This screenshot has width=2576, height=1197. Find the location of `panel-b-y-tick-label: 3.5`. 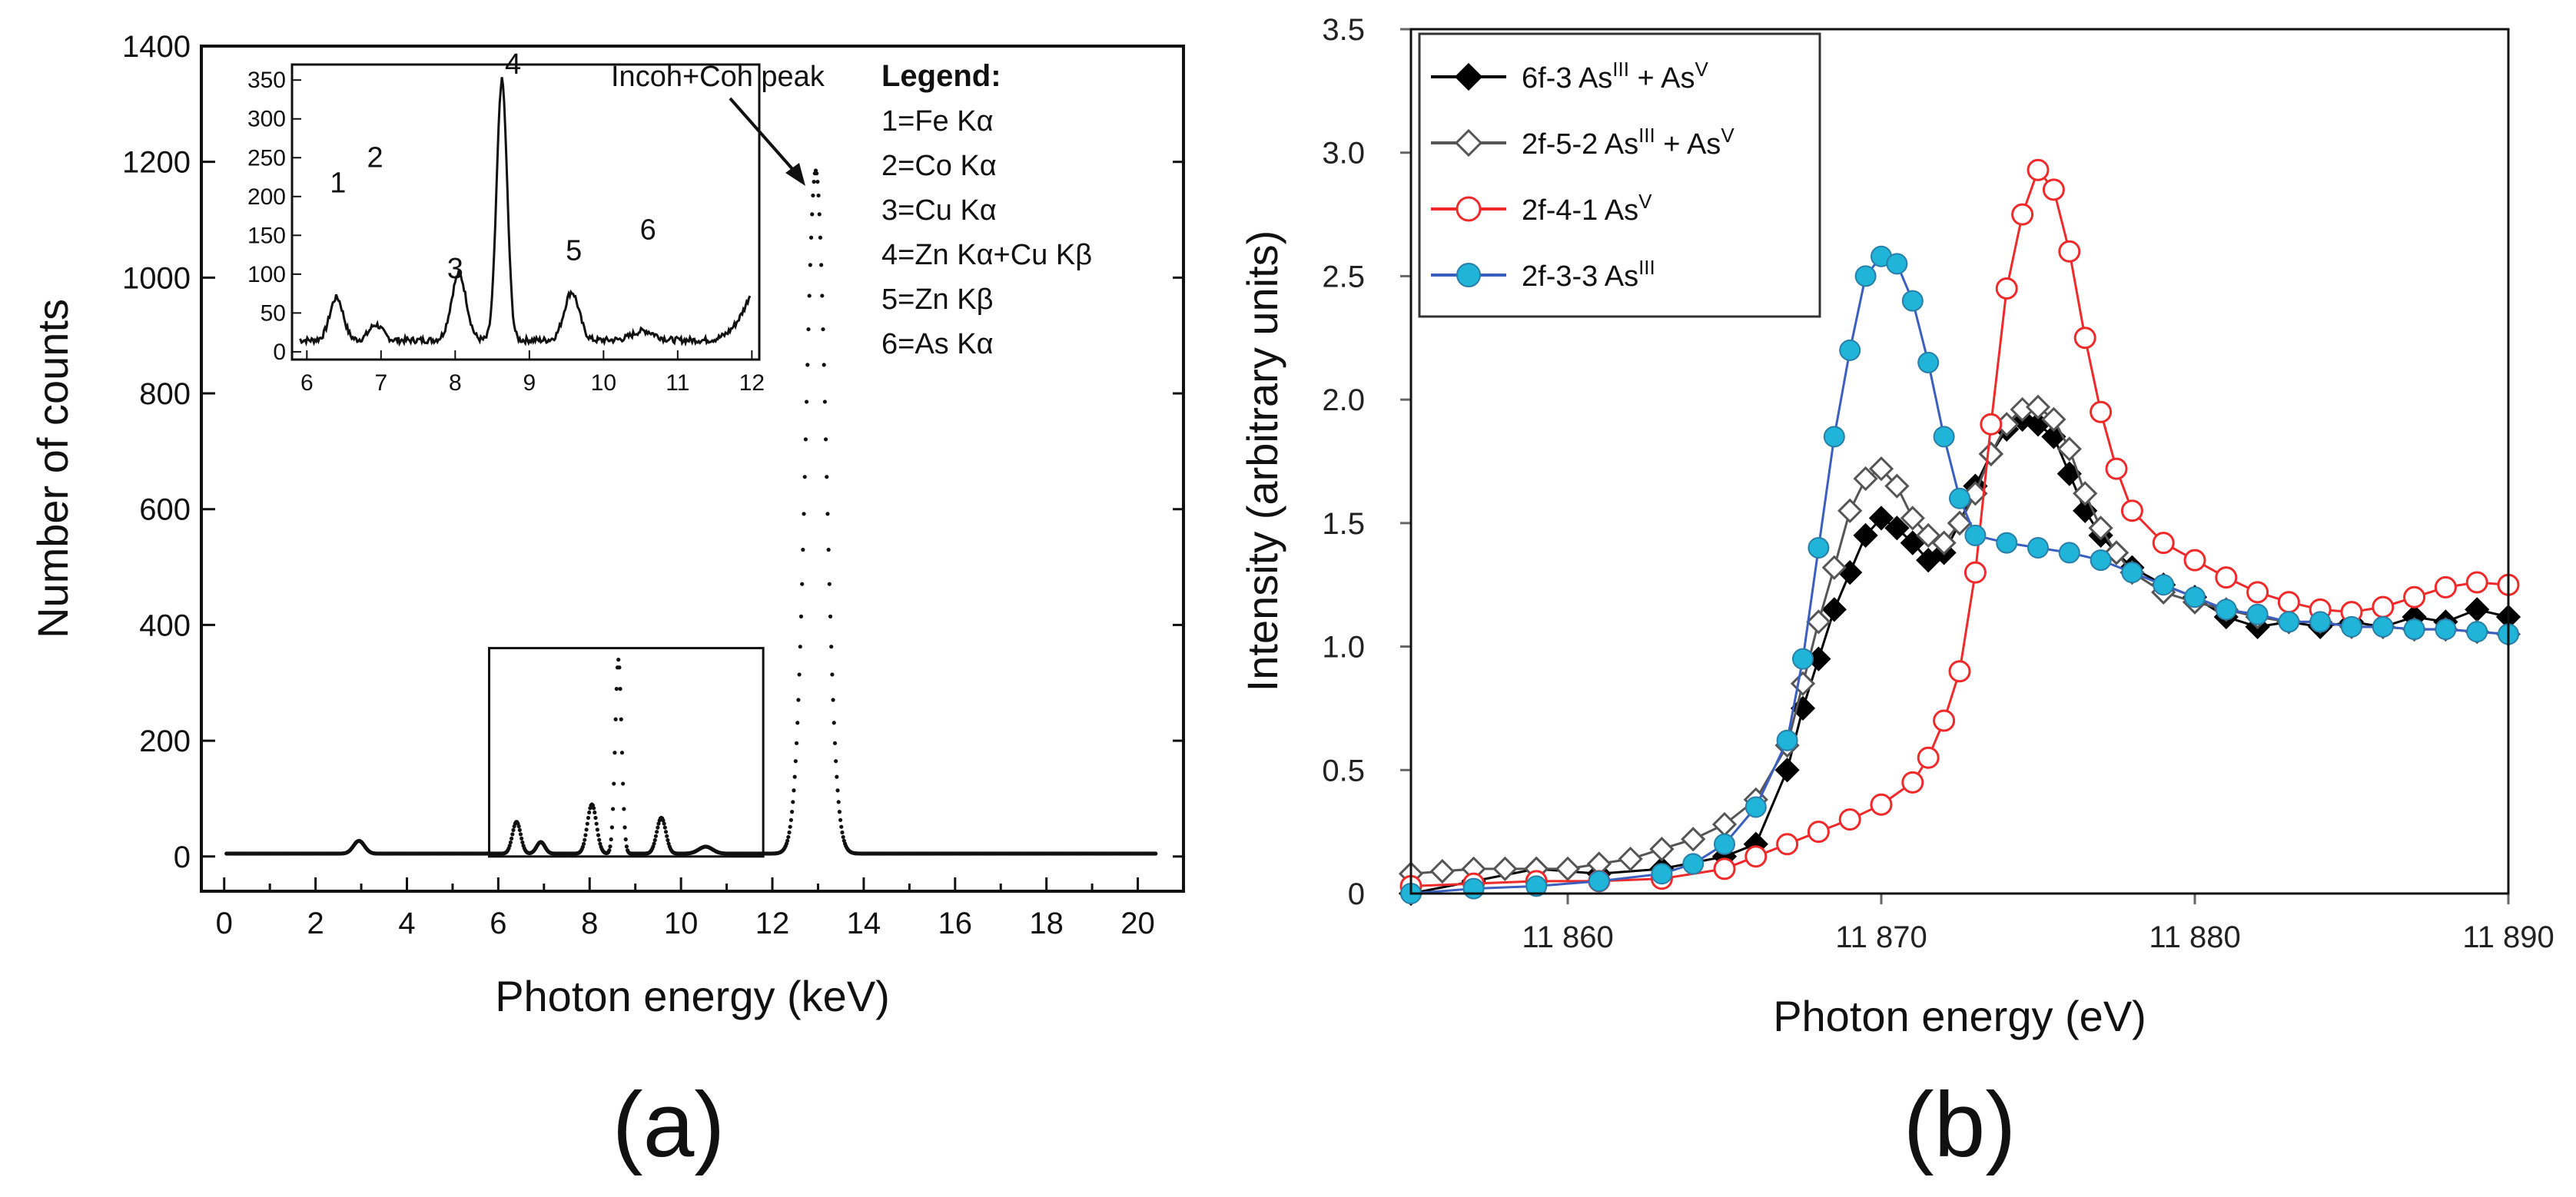

panel-b-y-tick-label: 3.5 is located at coordinates (1343, 30).